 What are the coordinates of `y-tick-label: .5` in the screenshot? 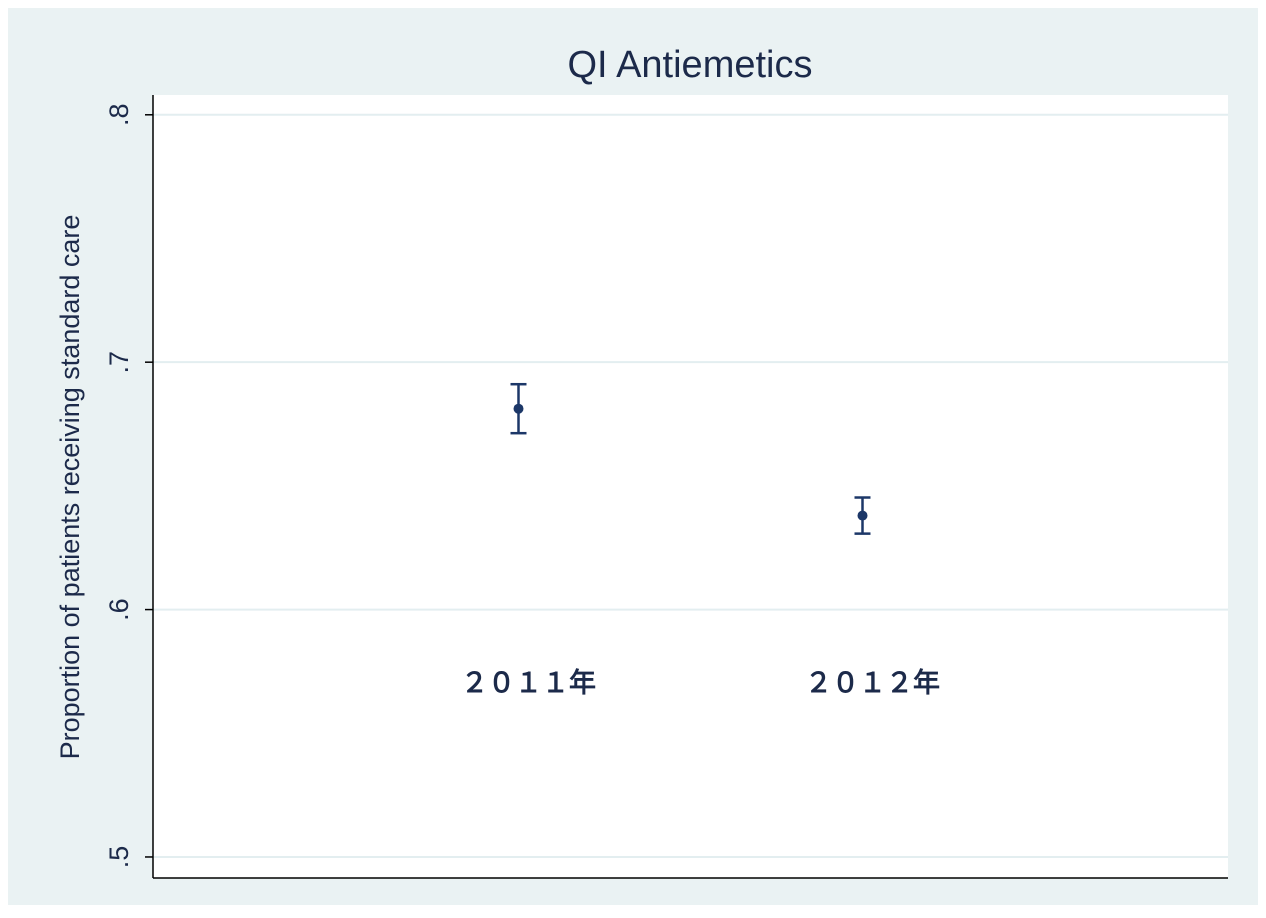 It's located at (119, 857).